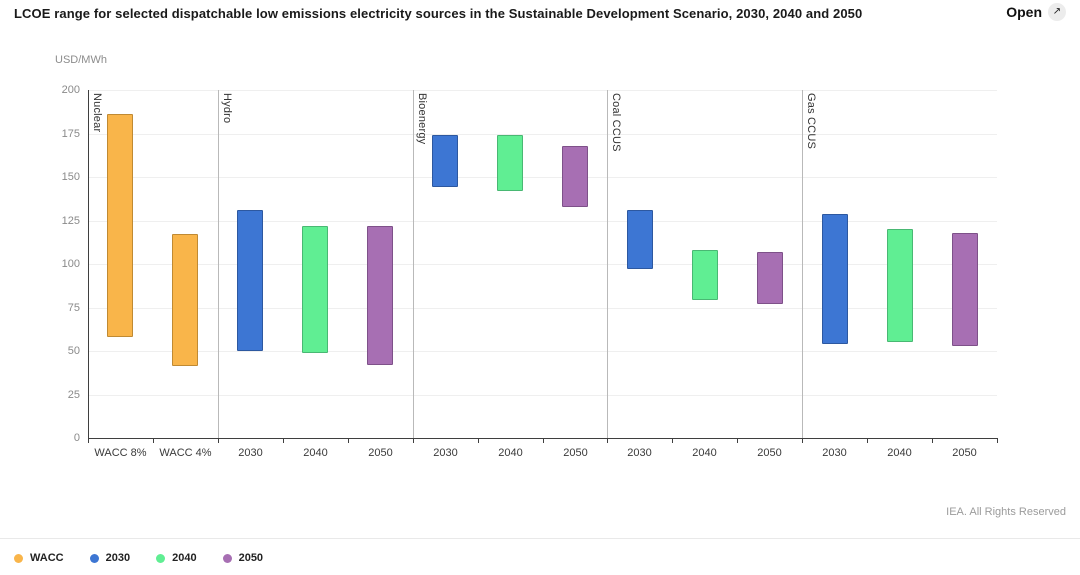 This screenshot has width=1080, height=575. What do you see at coordinates (138, 558) in the screenshot?
I see `legend: WACC 2030 2040 2050` at bounding box center [138, 558].